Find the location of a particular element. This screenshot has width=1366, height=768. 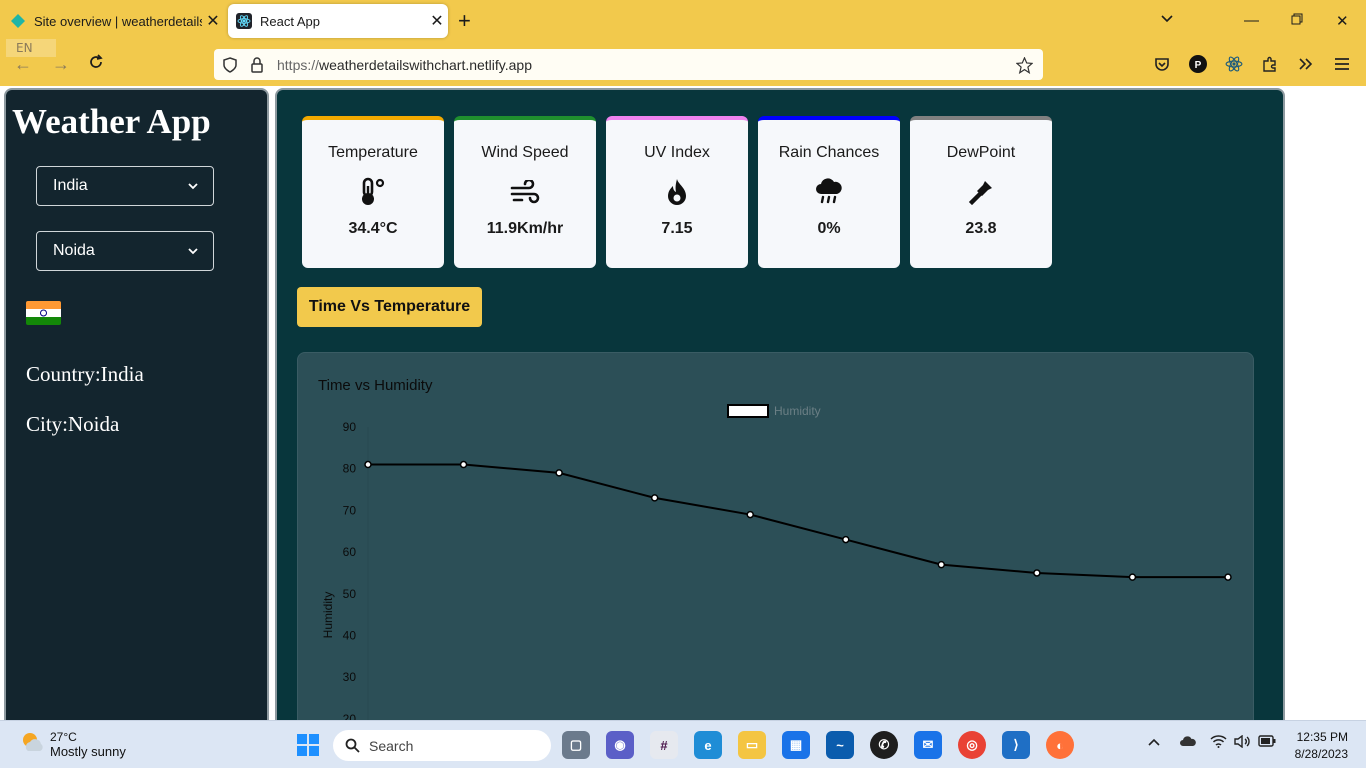

y-tick-label: 20 is located at coordinates (350, 716).